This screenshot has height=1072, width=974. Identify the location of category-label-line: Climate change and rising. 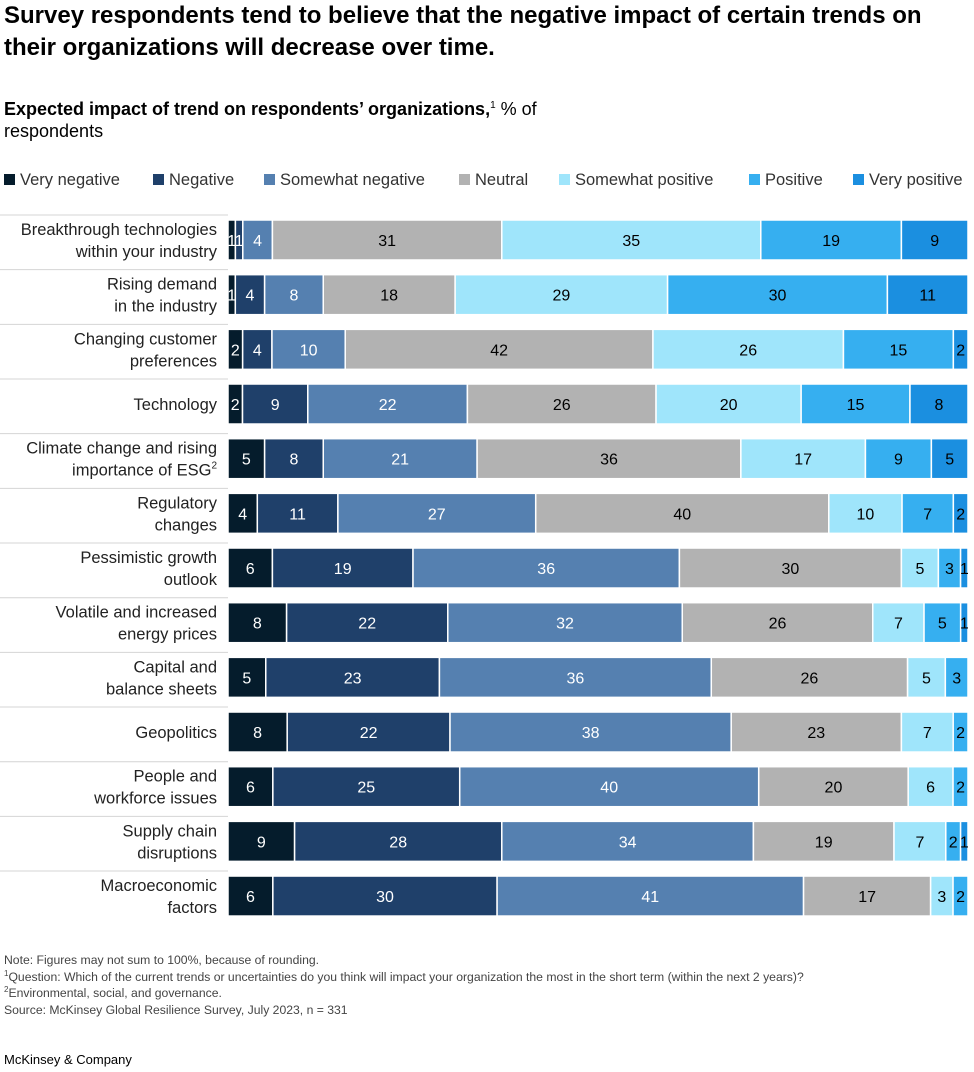
(121, 449).